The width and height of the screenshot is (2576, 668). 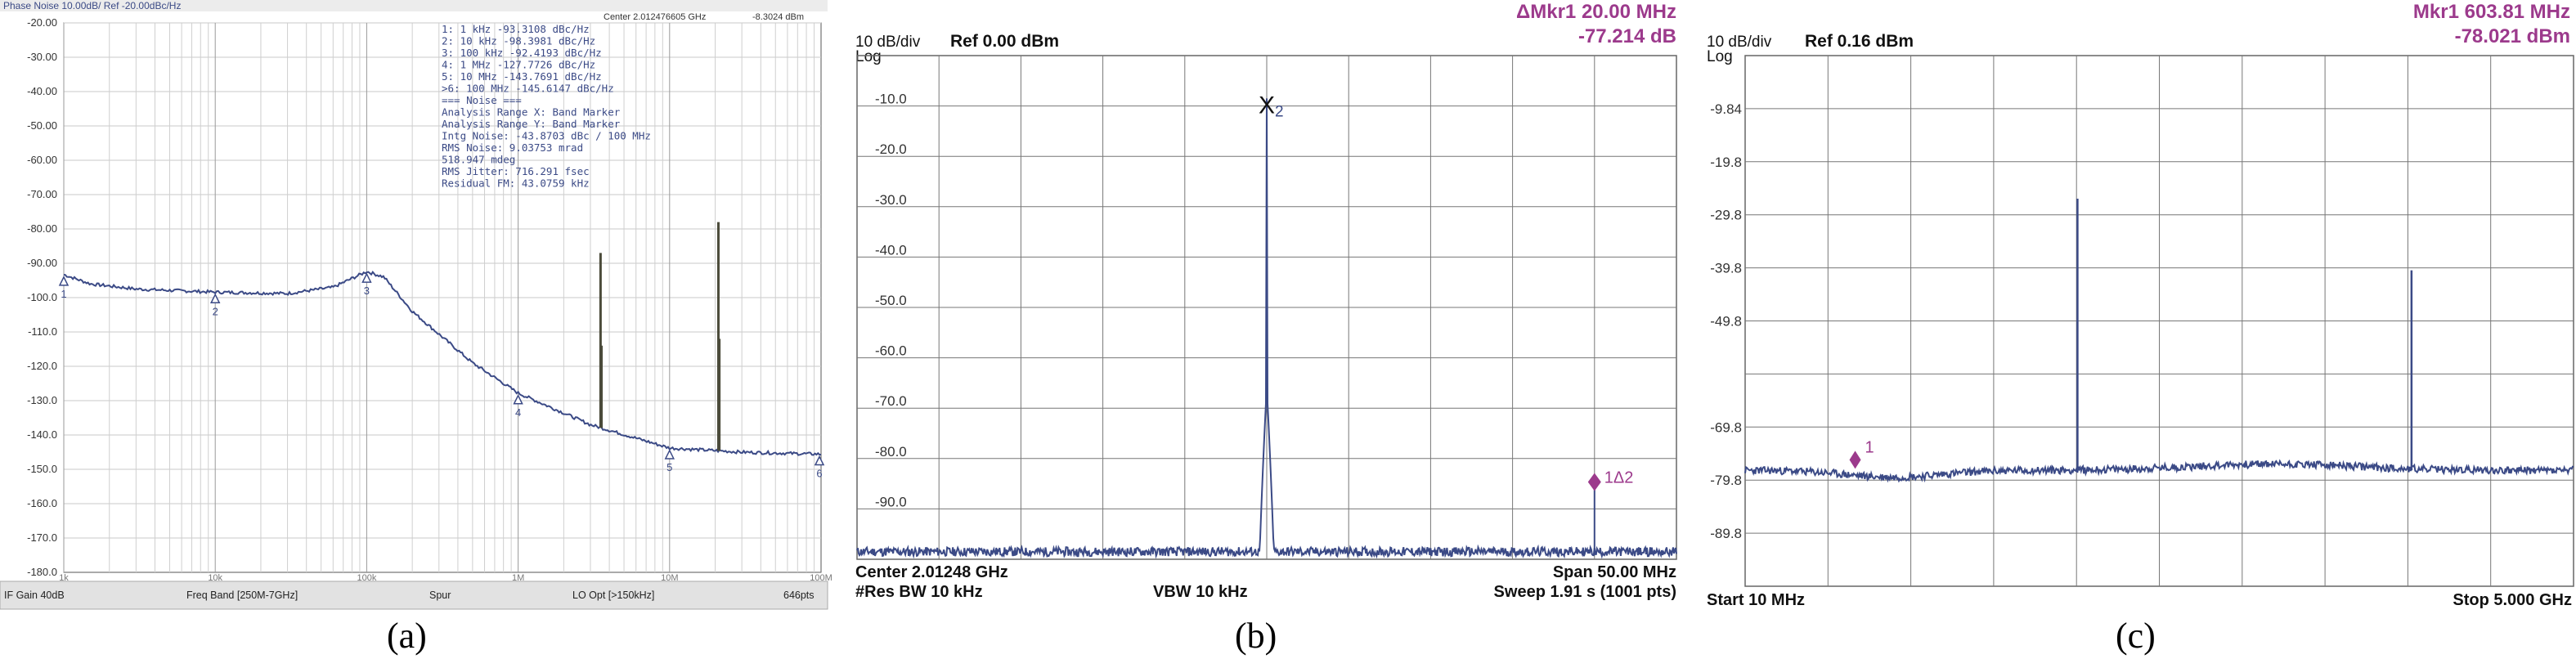 What do you see at coordinates (42, 503) in the screenshot?
I see `ytick-label: -160.0` at bounding box center [42, 503].